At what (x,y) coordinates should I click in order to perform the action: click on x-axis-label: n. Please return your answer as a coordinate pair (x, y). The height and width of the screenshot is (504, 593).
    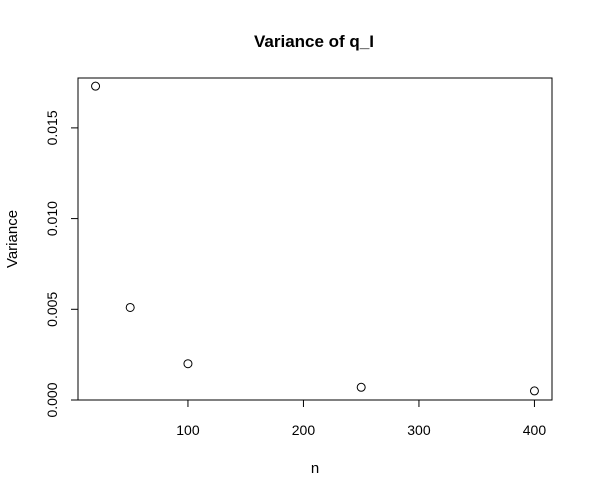
    Looking at the image, I should click on (315, 468).